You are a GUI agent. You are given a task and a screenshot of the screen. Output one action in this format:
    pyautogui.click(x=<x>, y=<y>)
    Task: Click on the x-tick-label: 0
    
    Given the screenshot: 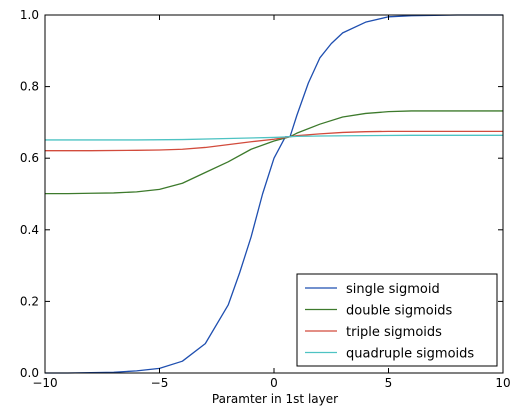 What is the action you would take?
    pyautogui.click(x=274, y=383)
    